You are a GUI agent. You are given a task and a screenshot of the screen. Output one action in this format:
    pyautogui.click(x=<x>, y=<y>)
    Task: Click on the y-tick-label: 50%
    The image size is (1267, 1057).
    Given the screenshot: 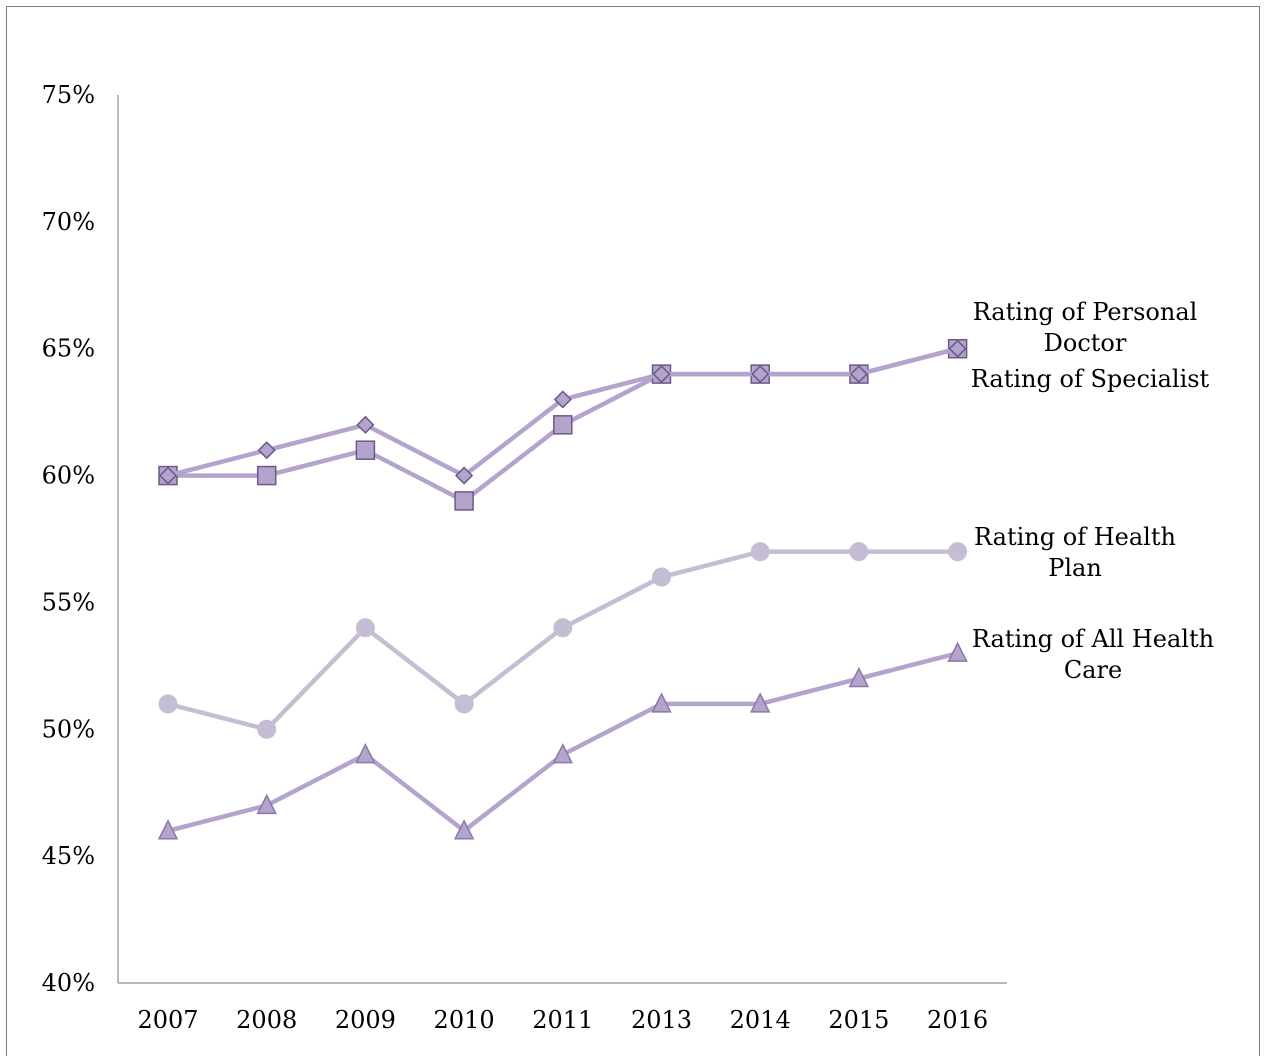 What is the action you would take?
    pyautogui.click(x=68, y=729)
    